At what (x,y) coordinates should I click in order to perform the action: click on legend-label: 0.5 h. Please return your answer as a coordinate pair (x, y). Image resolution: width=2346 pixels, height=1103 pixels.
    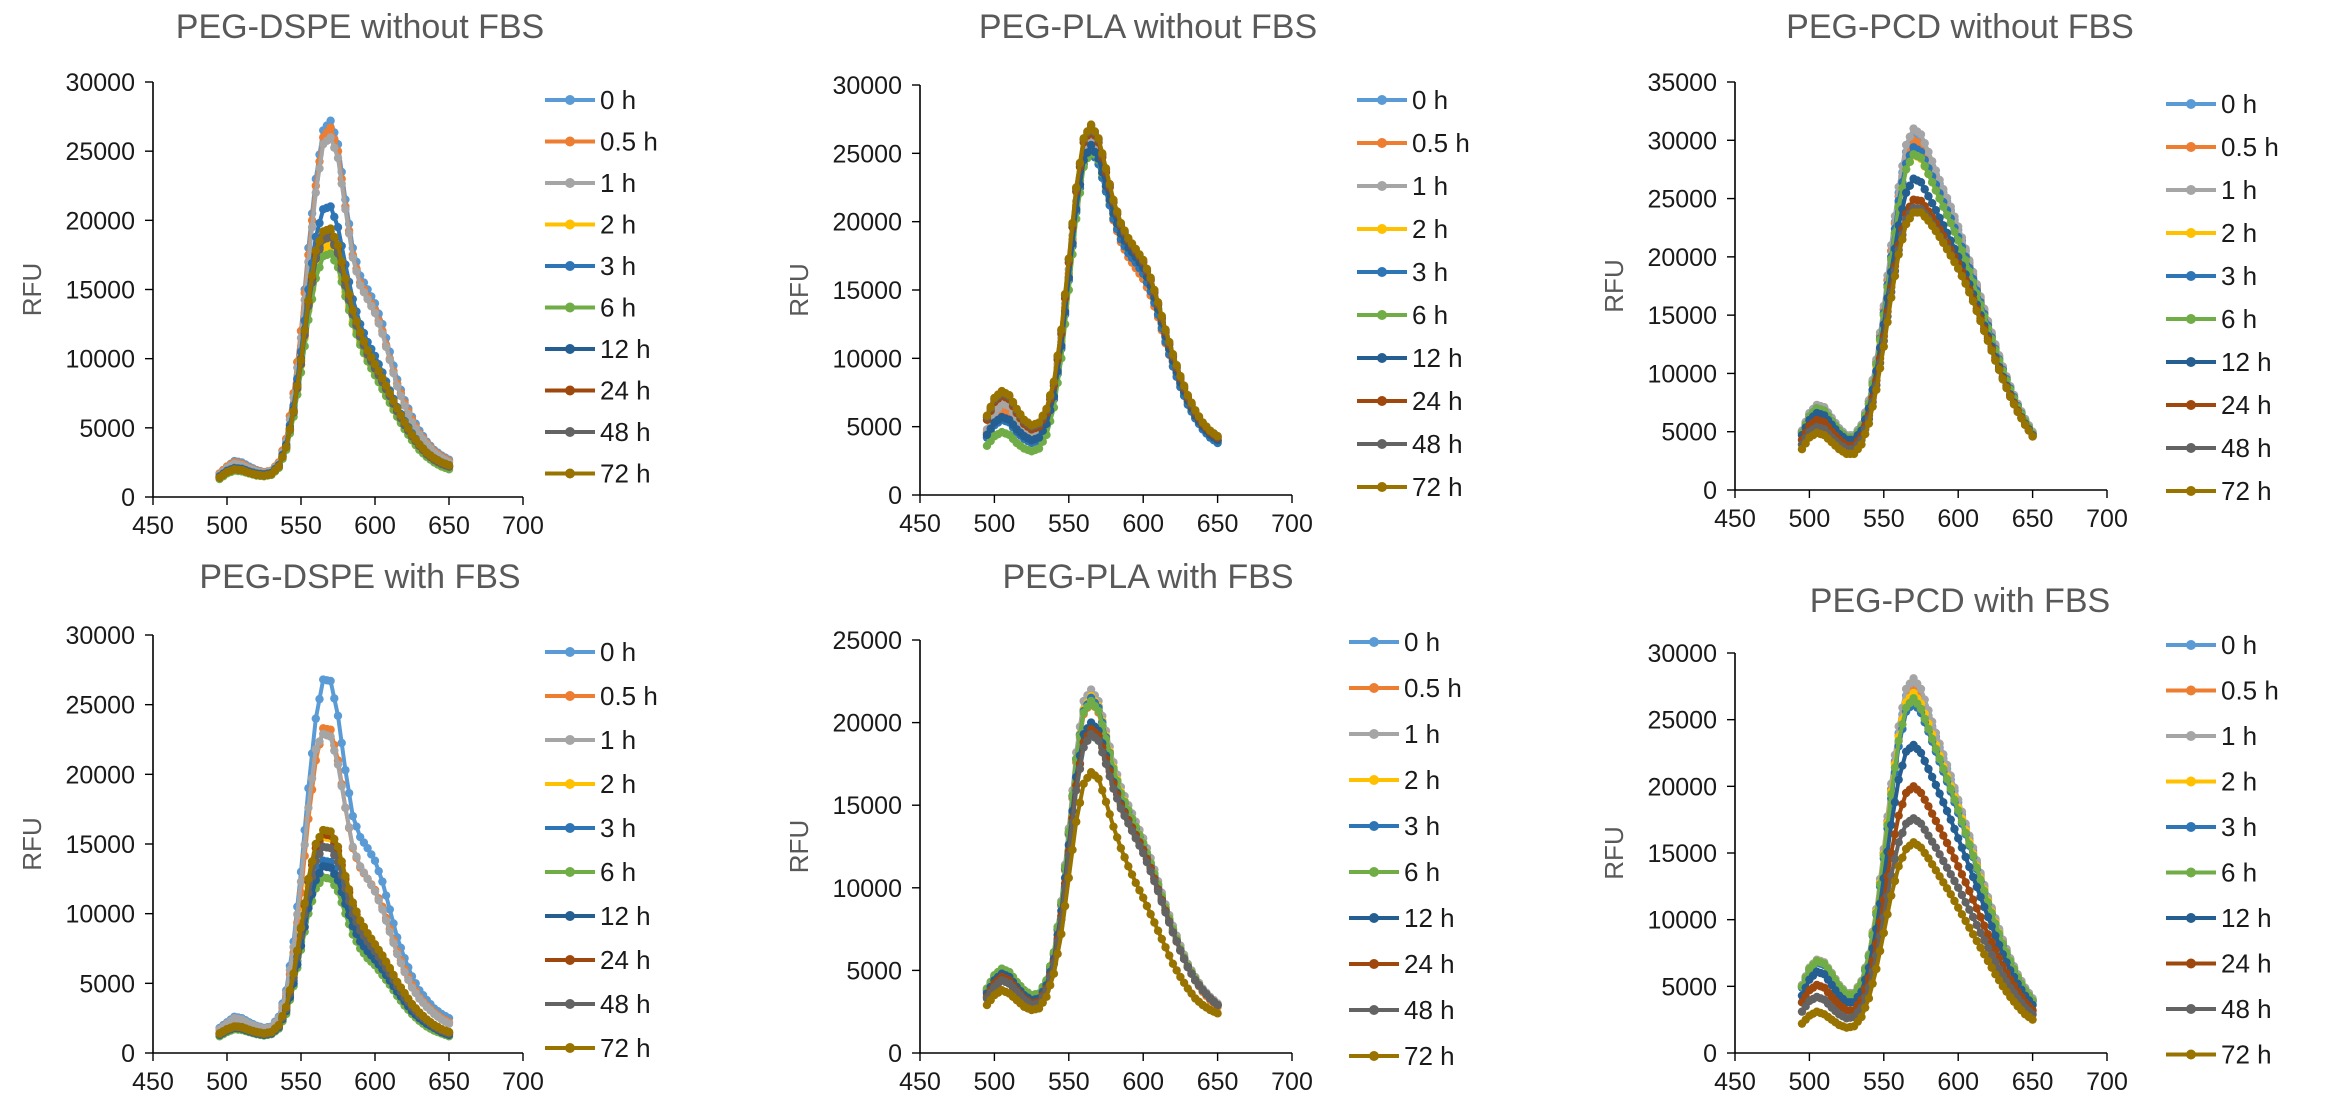
    Looking at the image, I should click on (1441, 143).